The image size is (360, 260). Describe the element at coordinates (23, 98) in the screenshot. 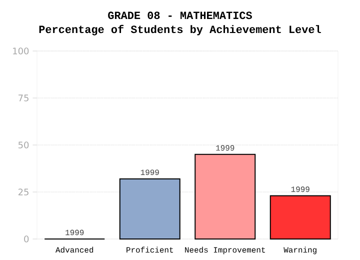

I see `y-tick-label: 75` at that location.